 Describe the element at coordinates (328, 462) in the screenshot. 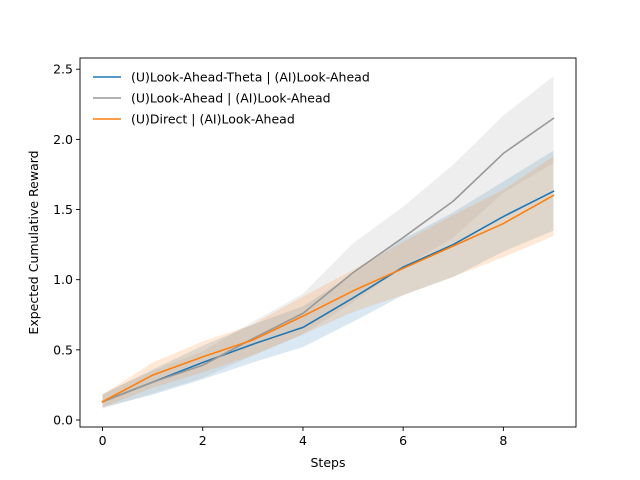

I see `x-axis-title: Steps` at that location.